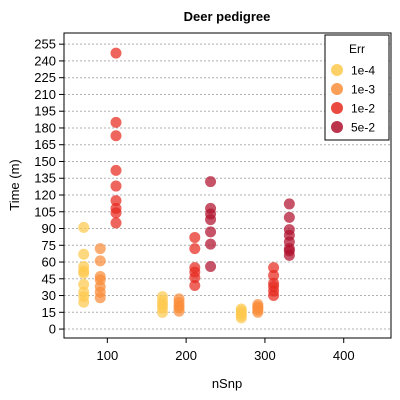  I want to click on y-tick-label-90: 90, so click(49, 228).